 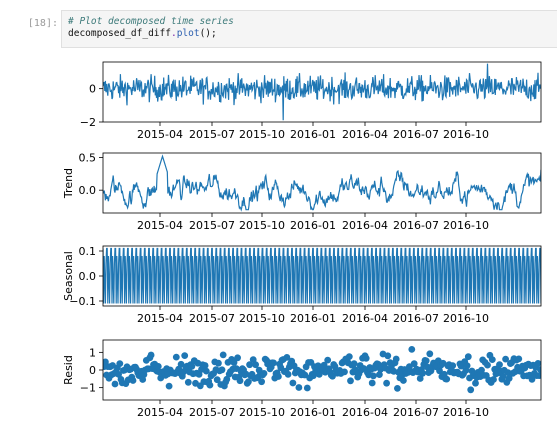 What do you see at coordinates (88, 122) in the screenshot?
I see `y-tick-label: −2` at bounding box center [88, 122].